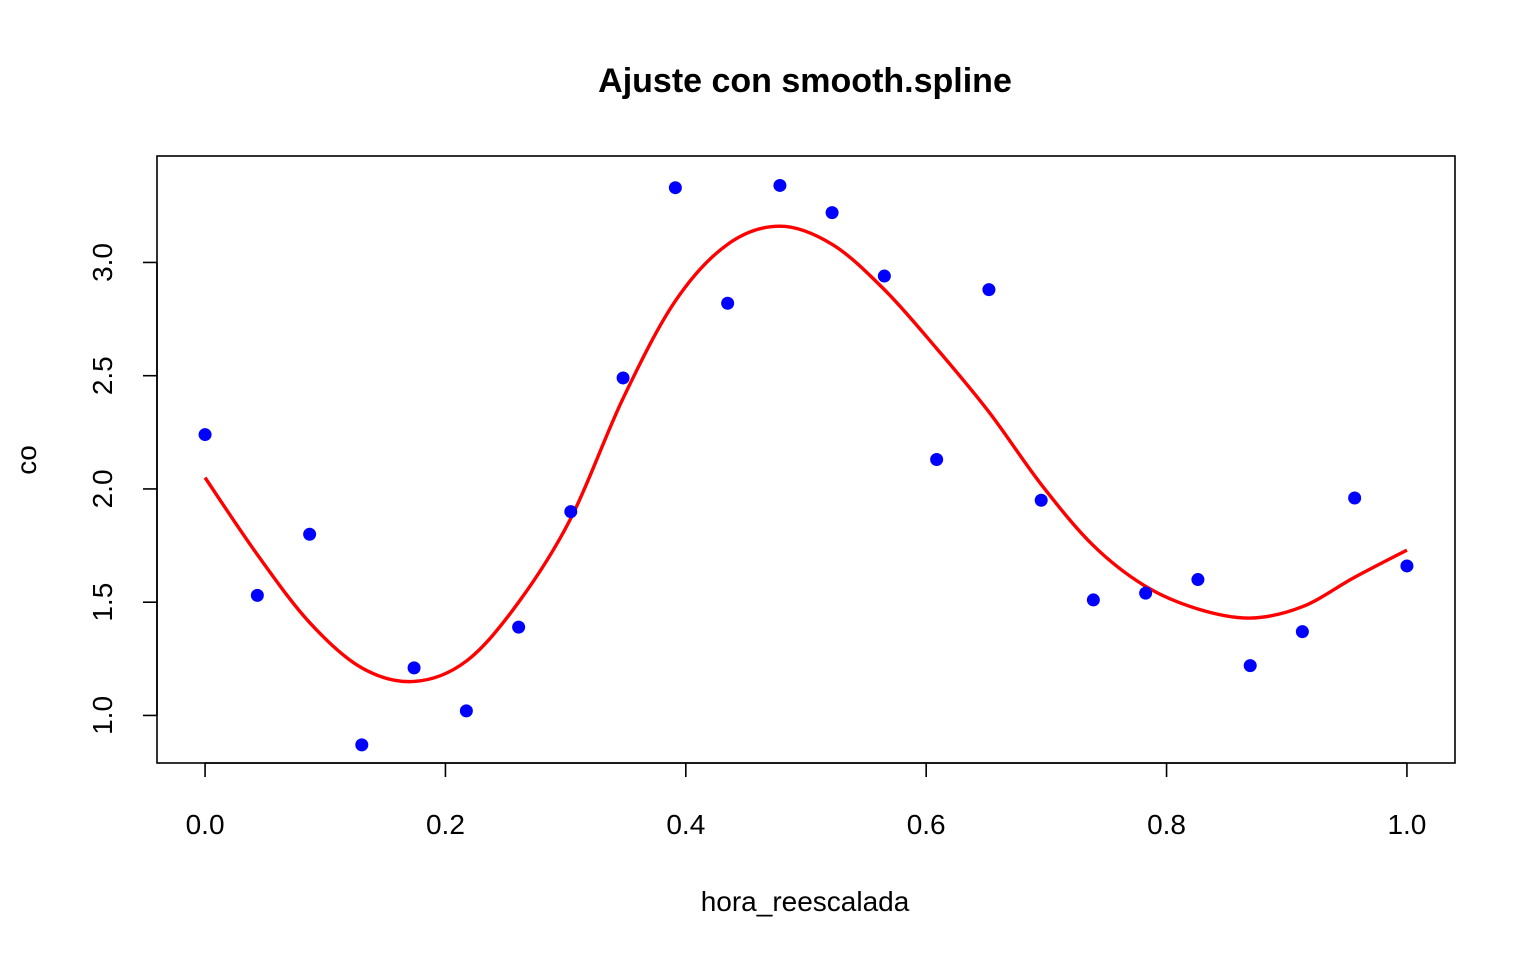 This screenshot has height=960, width=1536. I want to click on y-axis-label: co, so click(26, 460).